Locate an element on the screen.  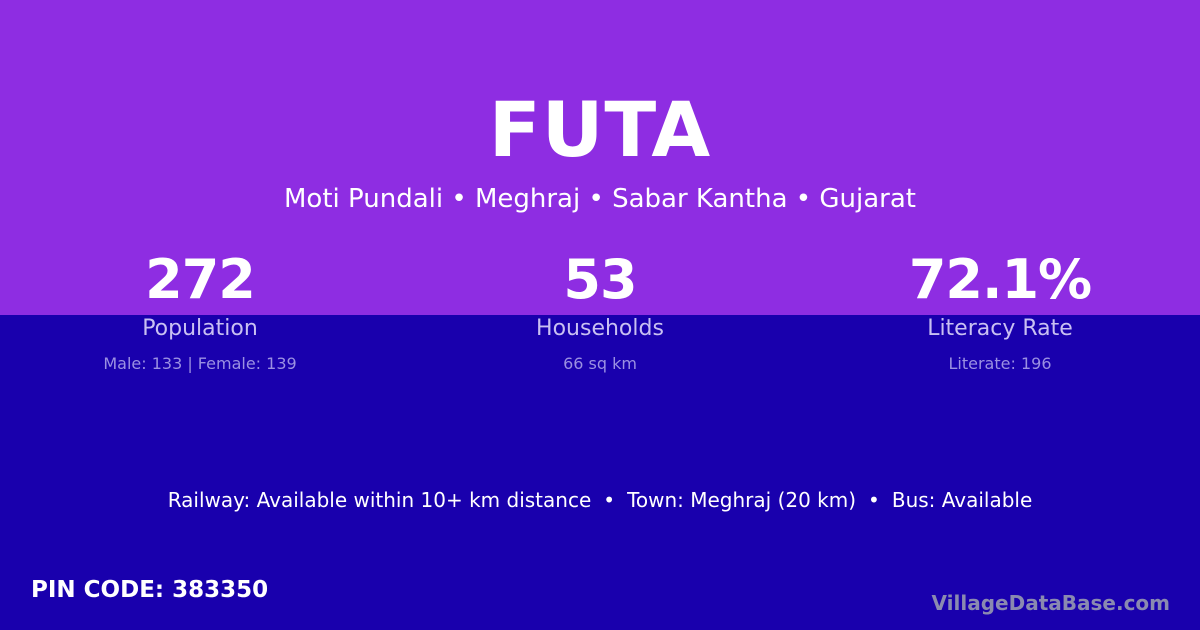
stat-label: Literacy Rate is located at coordinates (1000, 328).